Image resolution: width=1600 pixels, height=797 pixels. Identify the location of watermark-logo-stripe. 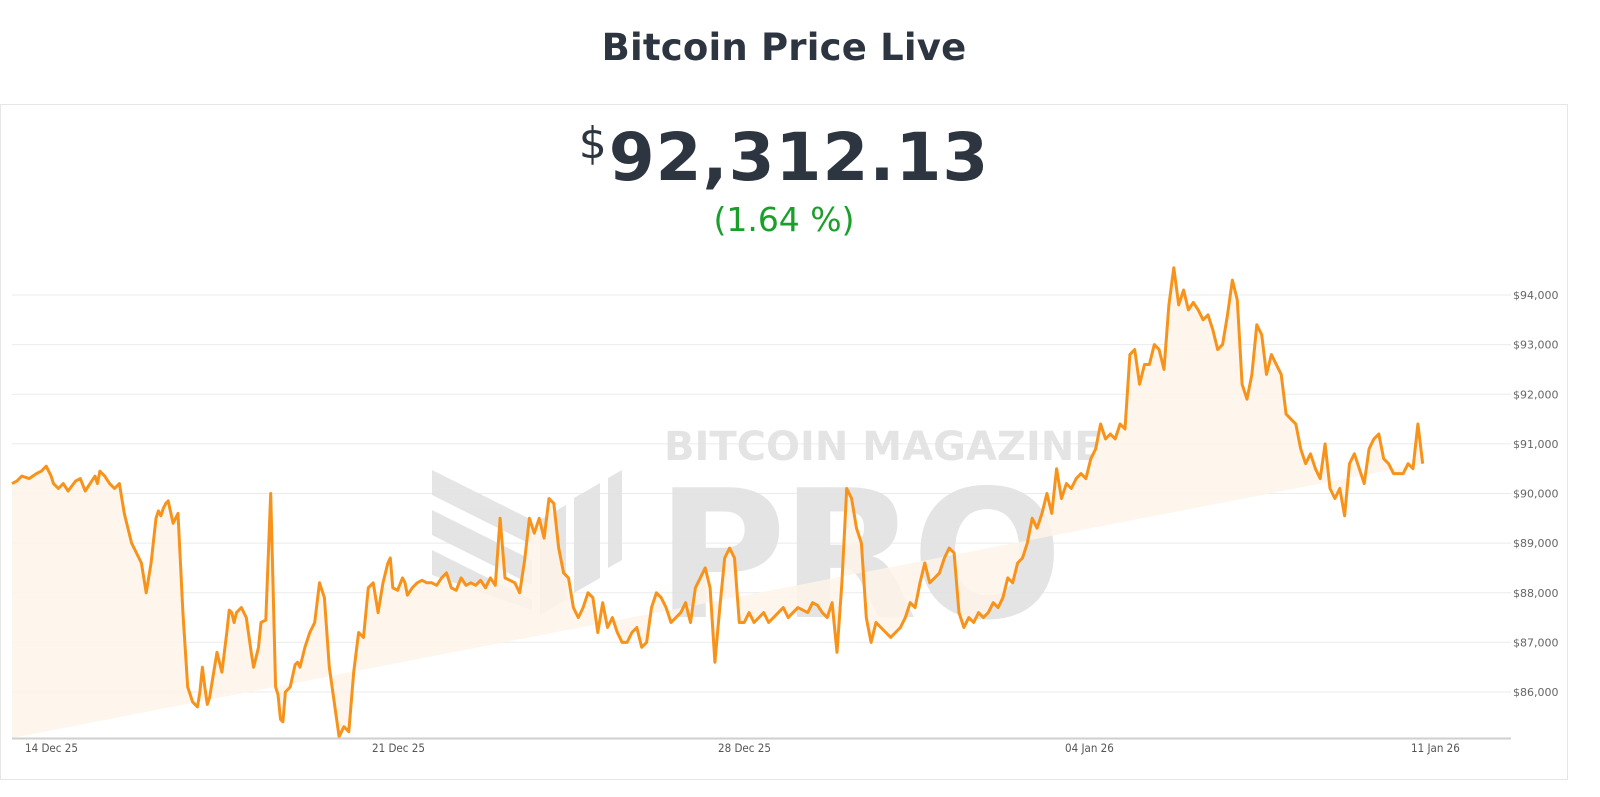
(482, 547).